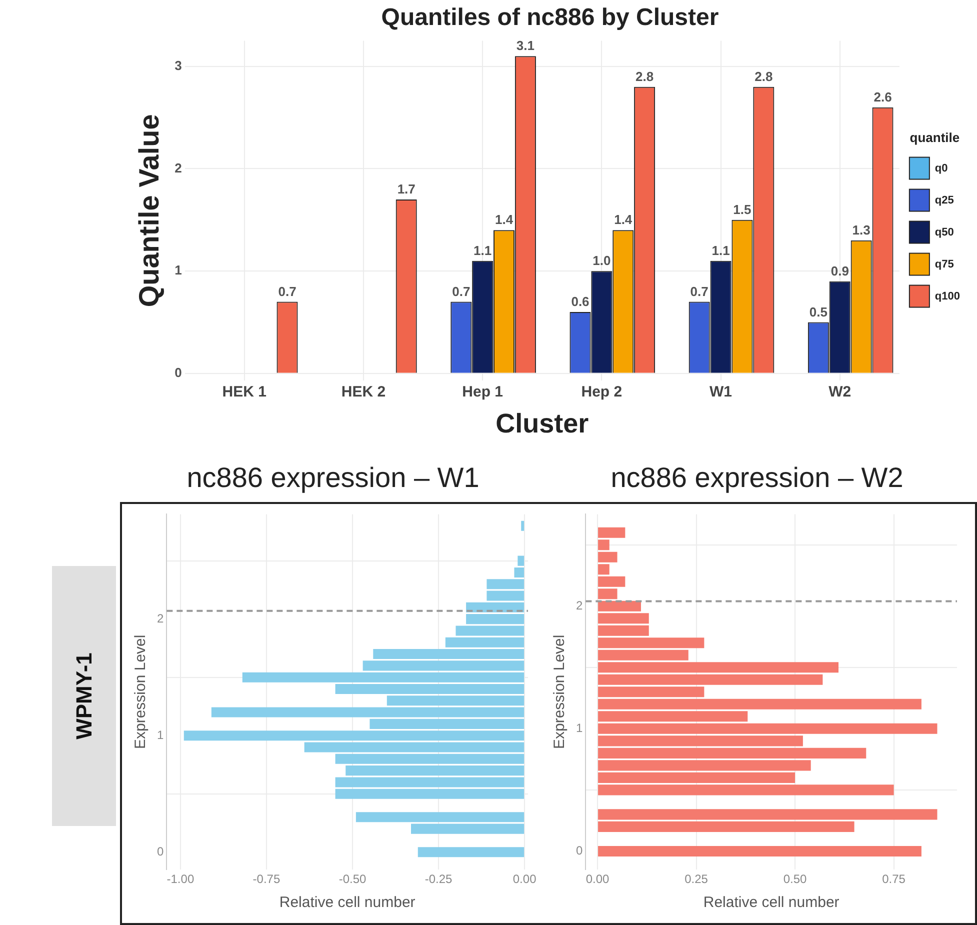  Describe the element at coordinates (244, 392) in the screenshot. I see `x-tick-label: HEK 1` at that location.